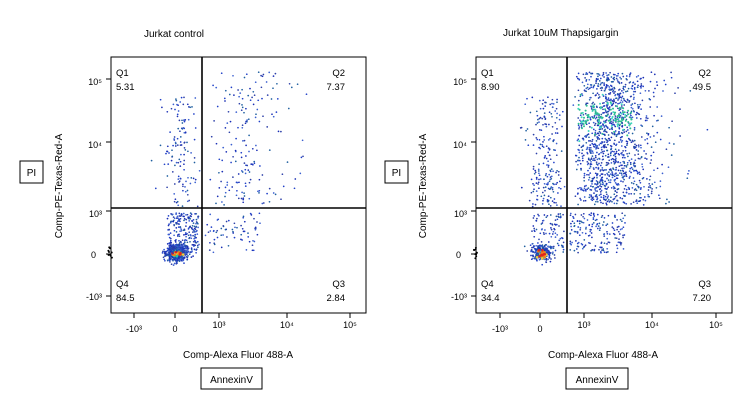 Image resolution: width=753 pixels, height=412 pixels. What do you see at coordinates (31, 172) in the screenshot?
I see `pi-label-box` at bounding box center [31, 172].